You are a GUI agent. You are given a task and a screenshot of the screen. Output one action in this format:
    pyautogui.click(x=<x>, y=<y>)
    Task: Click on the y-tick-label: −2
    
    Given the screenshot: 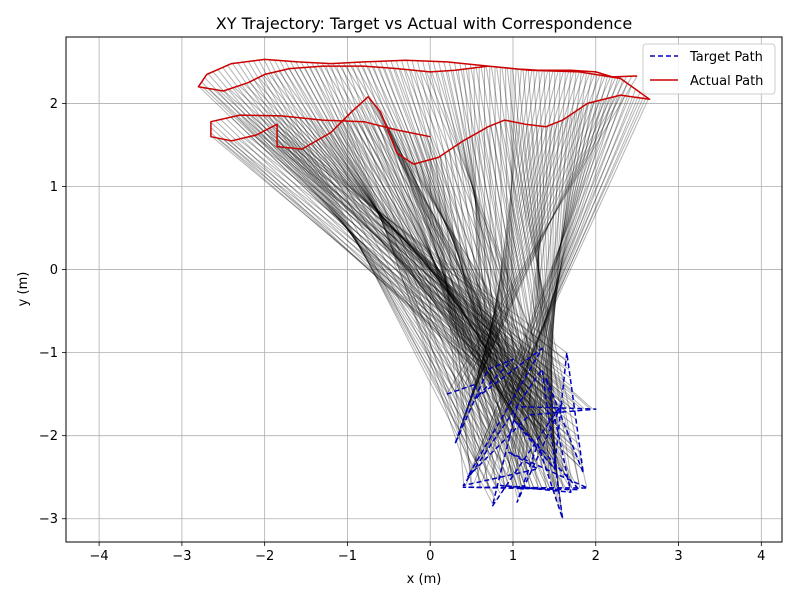 What is the action you would take?
    pyautogui.click(x=48, y=436)
    